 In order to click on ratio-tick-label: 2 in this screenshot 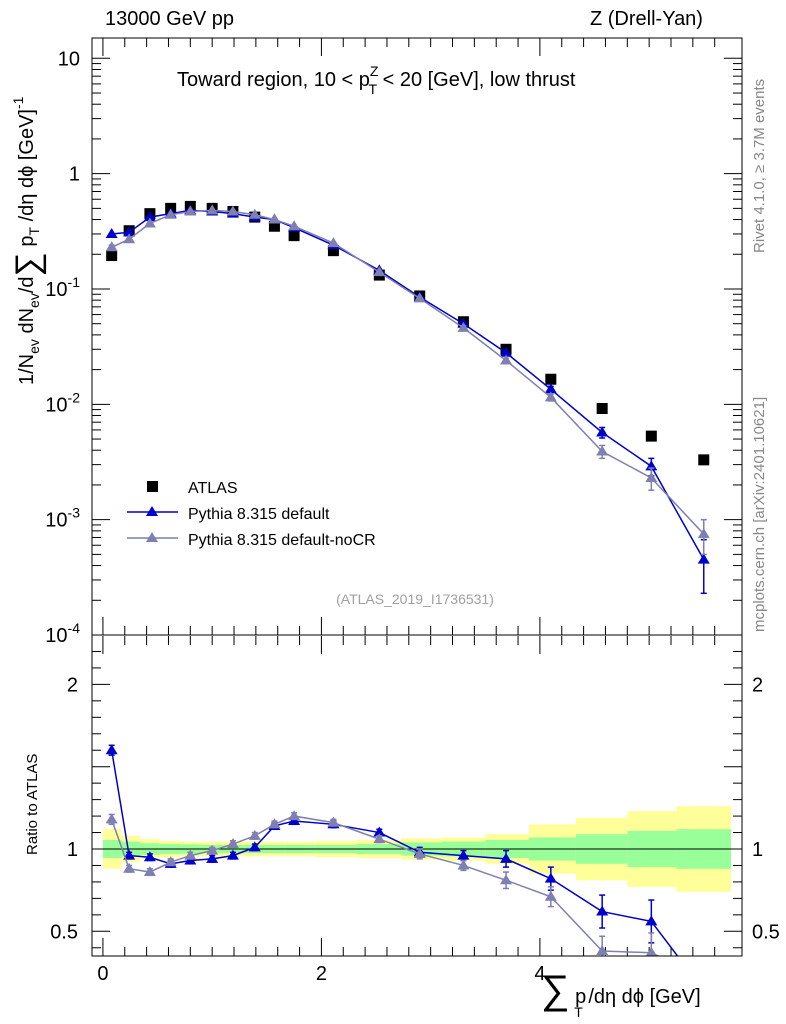, I will do `click(72, 685)`.